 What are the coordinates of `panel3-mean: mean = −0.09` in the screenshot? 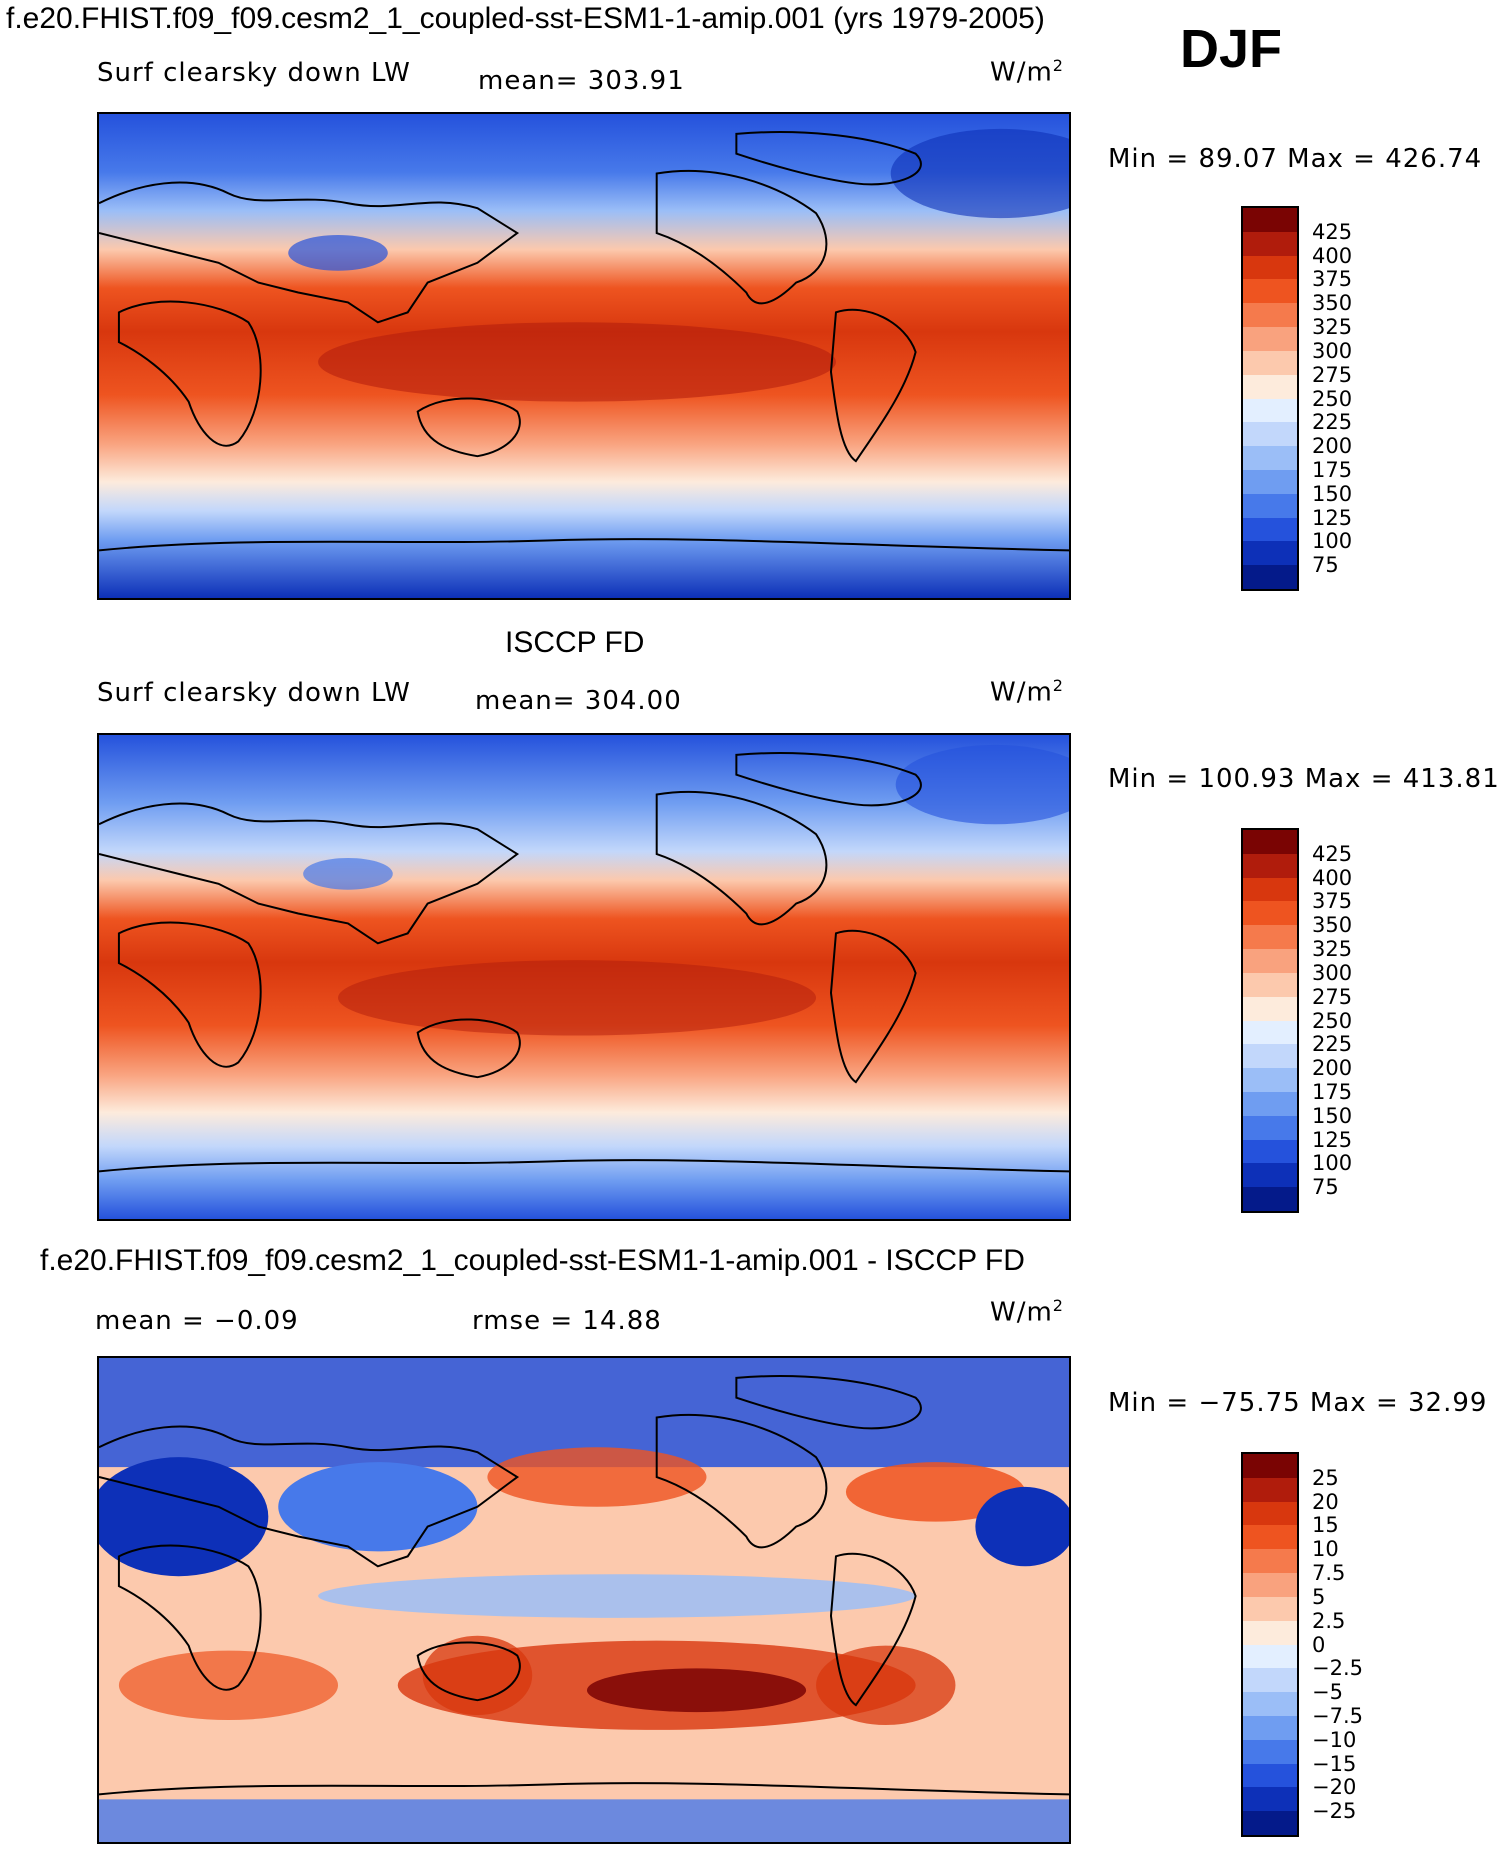 It's located at (197, 1321).